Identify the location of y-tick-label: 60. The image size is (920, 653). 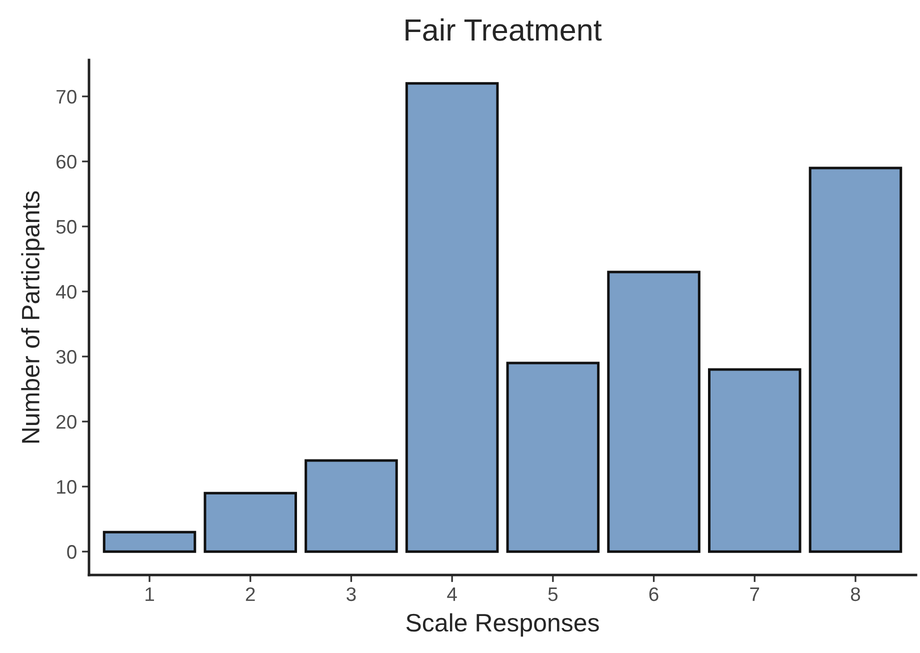
(66, 161).